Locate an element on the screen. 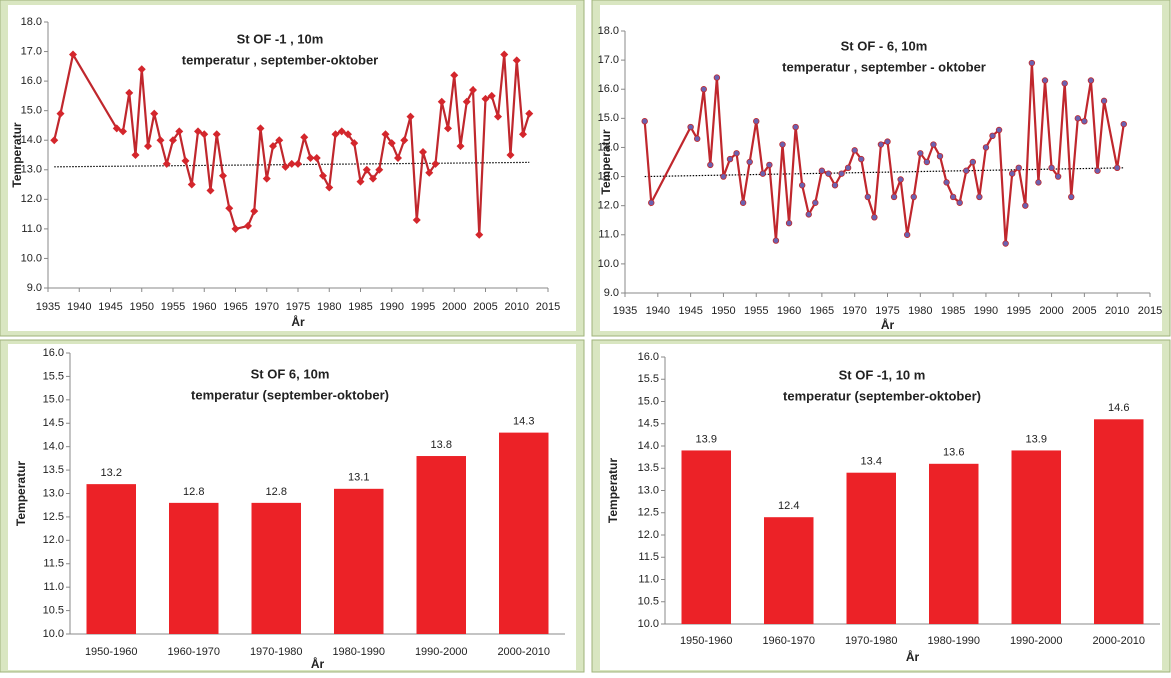  x-tick-label: 1990 is located at coordinates (392, 307).